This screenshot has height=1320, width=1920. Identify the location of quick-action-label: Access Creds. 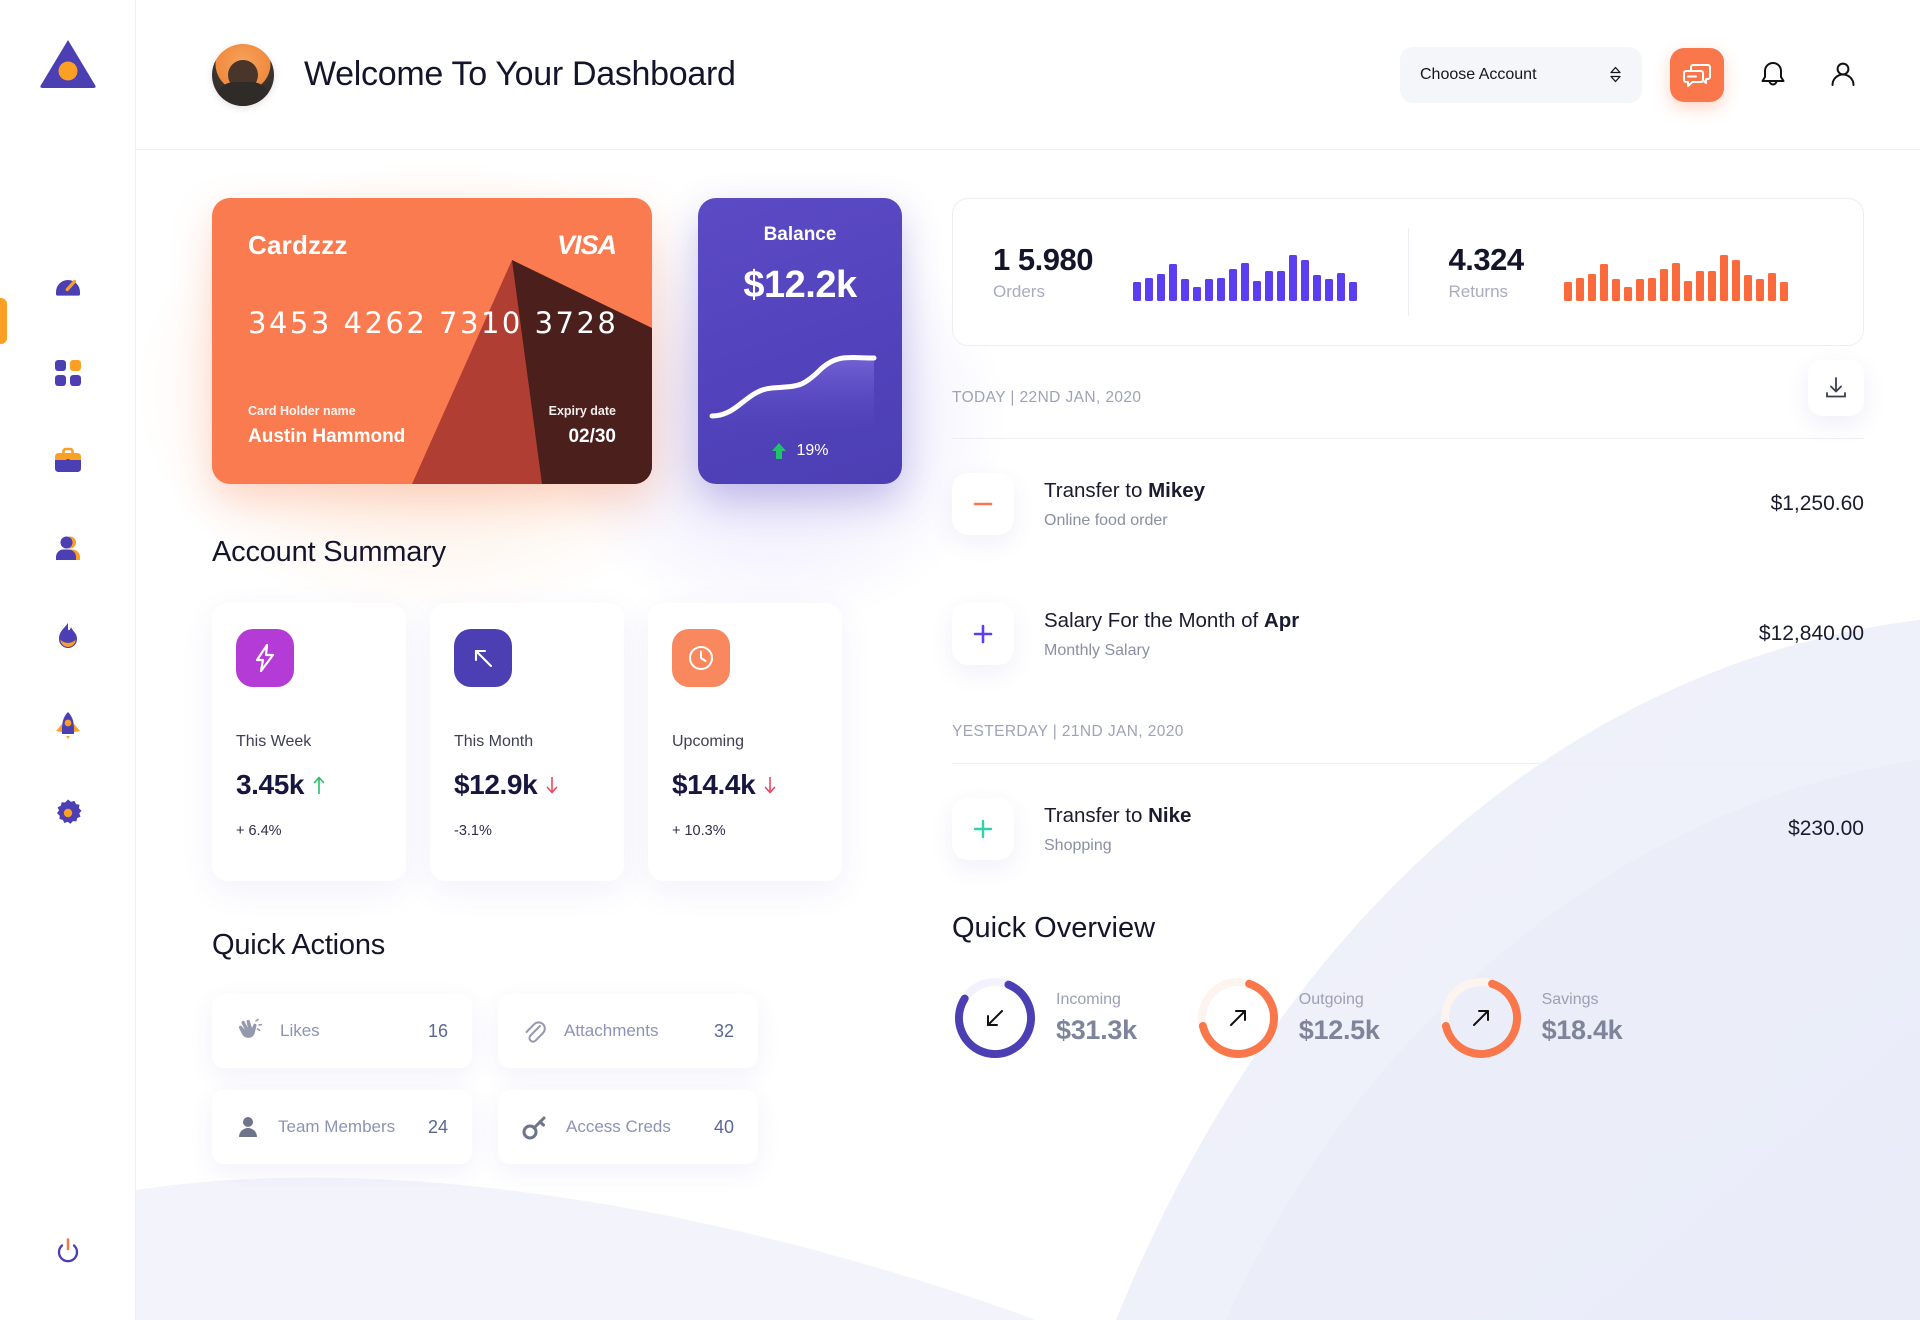
(618, 1126).